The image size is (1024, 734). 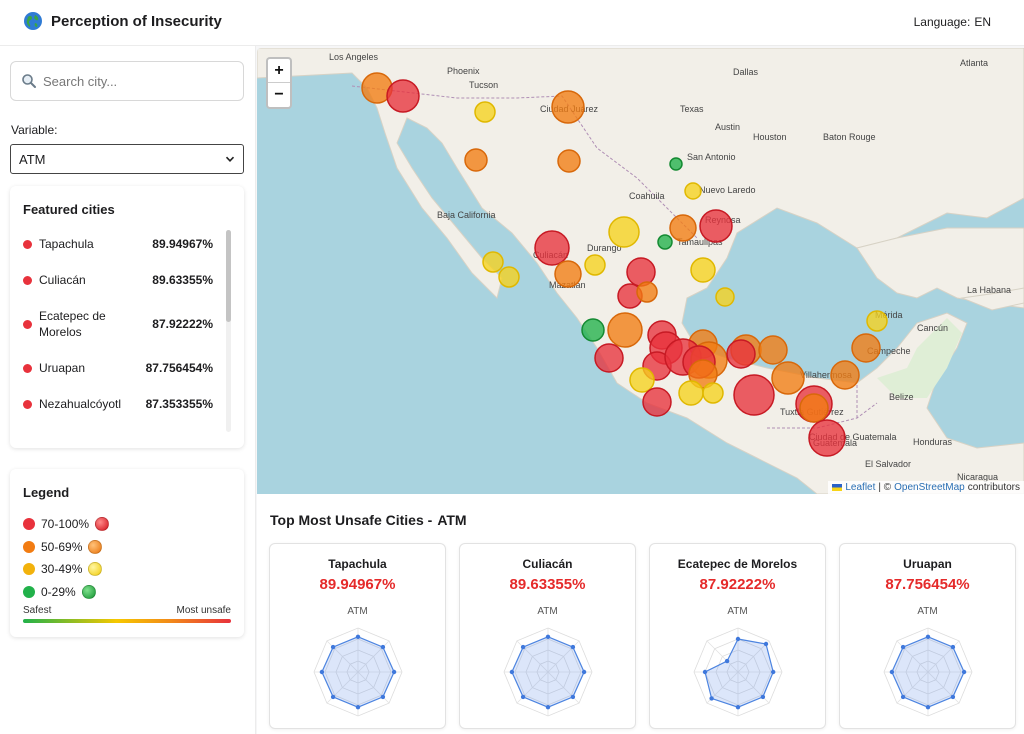 I want to click on scrollbar, so click(x=228, y=331).